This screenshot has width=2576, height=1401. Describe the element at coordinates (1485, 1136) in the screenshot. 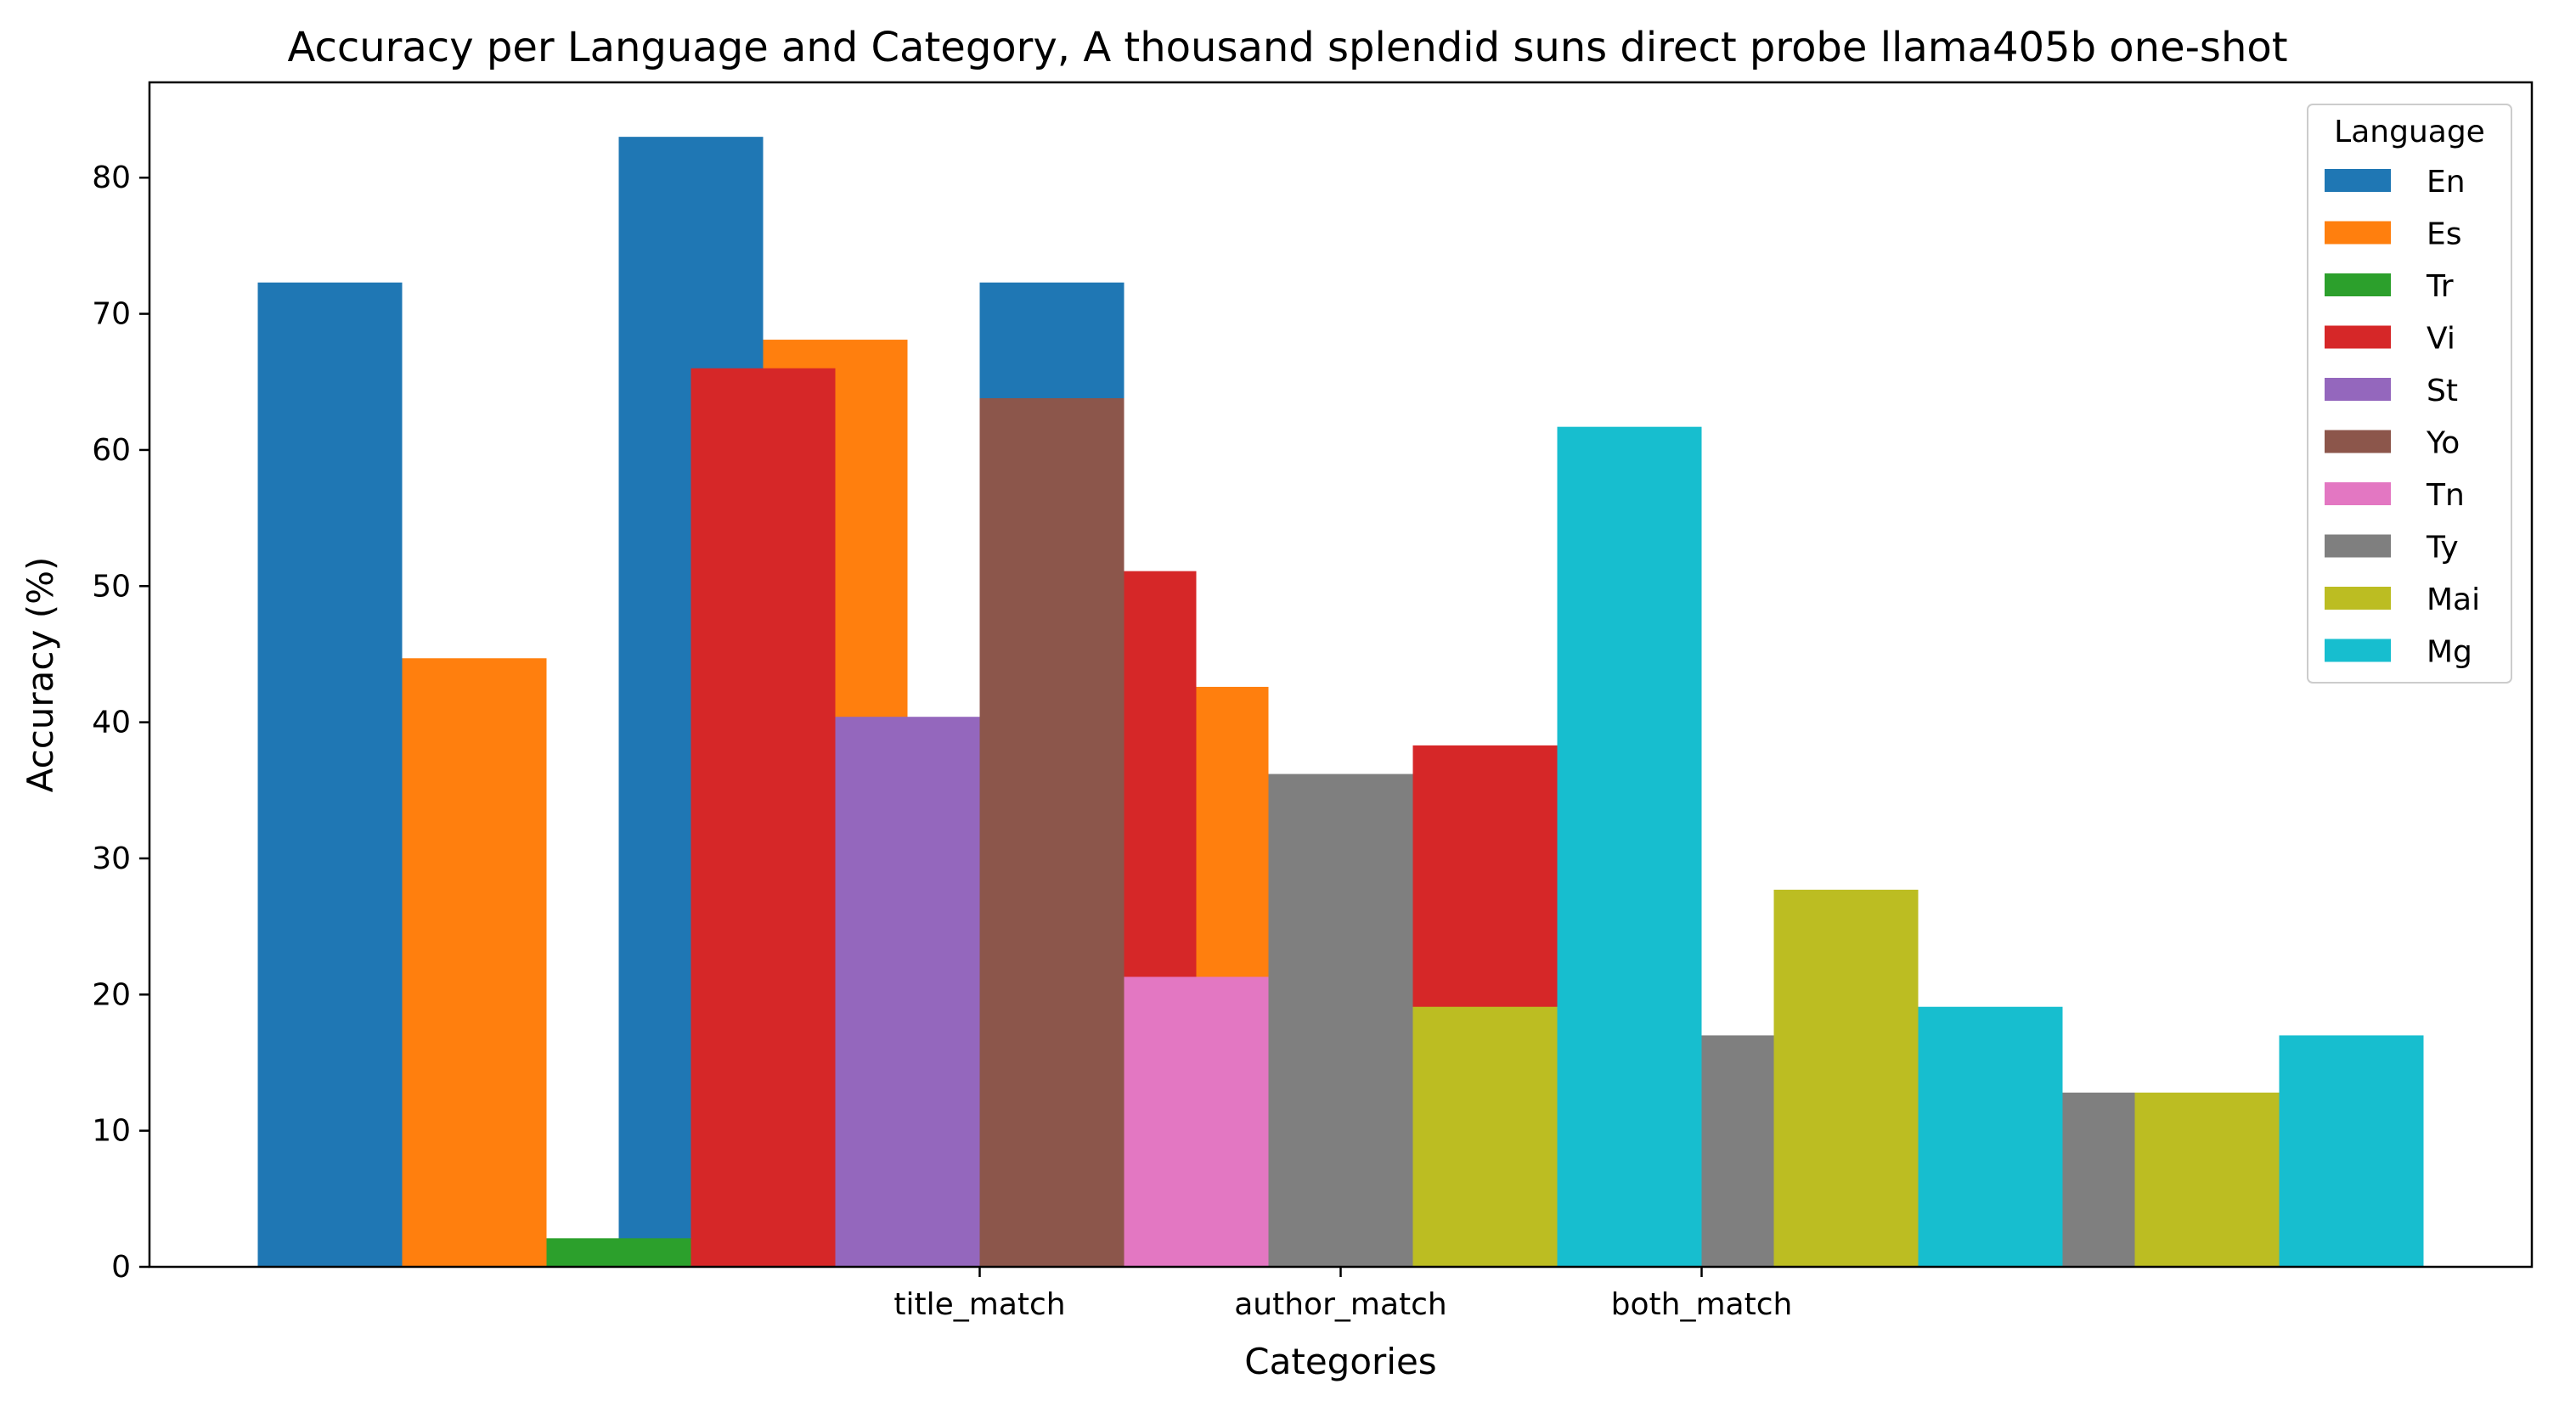

I see `bar-mai-title-match` at that location.